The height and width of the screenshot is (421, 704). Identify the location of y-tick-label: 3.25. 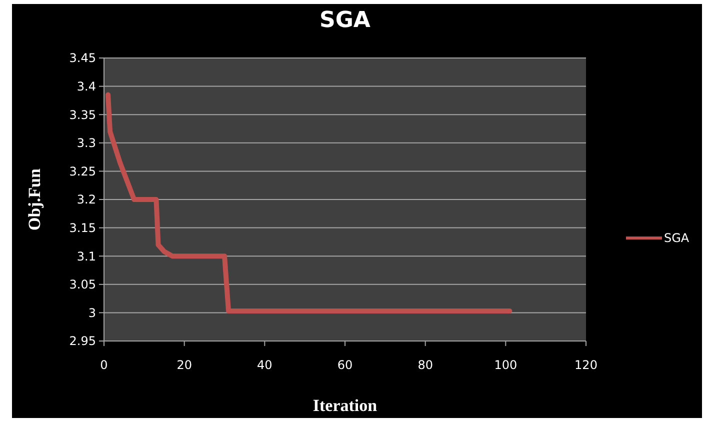
(82, 171).